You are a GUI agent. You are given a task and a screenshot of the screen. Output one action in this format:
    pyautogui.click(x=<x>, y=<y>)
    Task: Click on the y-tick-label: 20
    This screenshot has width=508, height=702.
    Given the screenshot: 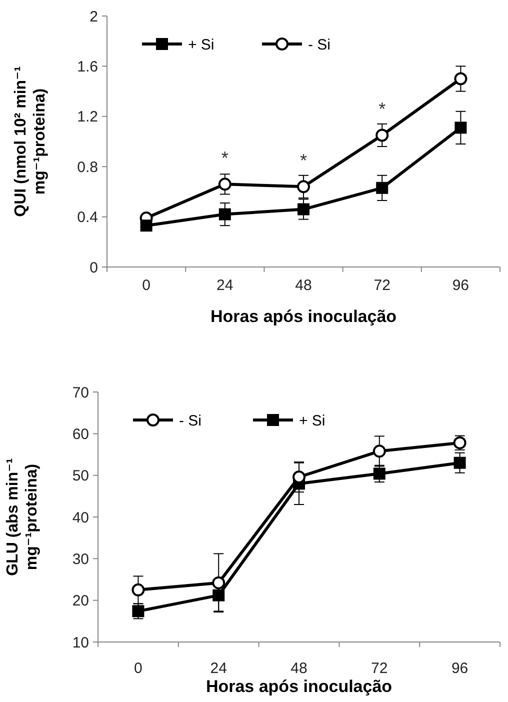 What is the action you would take?
    pyautogui.click(x=80, y=601)
    